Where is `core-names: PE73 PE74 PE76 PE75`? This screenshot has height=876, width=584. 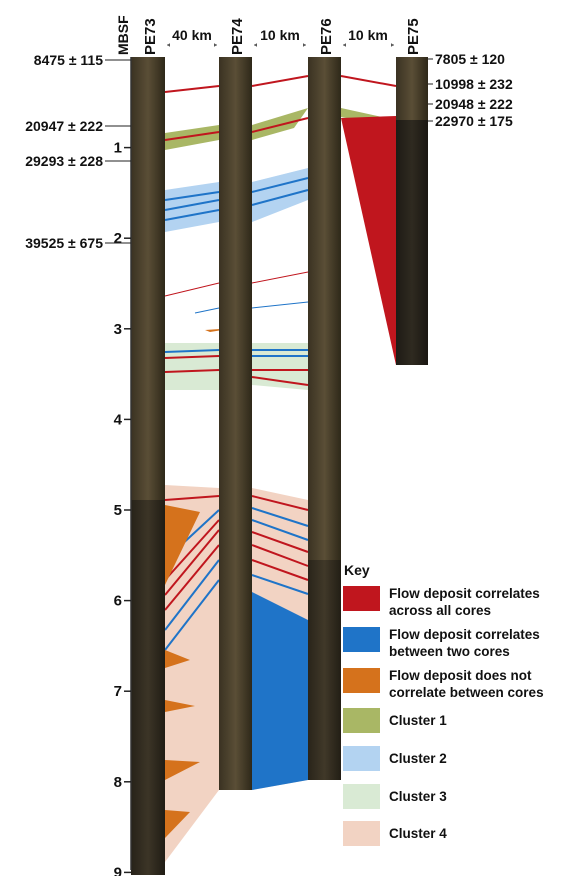 core-names: PE73 PE74 PE76 PE75 is located at coordinates (282, 36).